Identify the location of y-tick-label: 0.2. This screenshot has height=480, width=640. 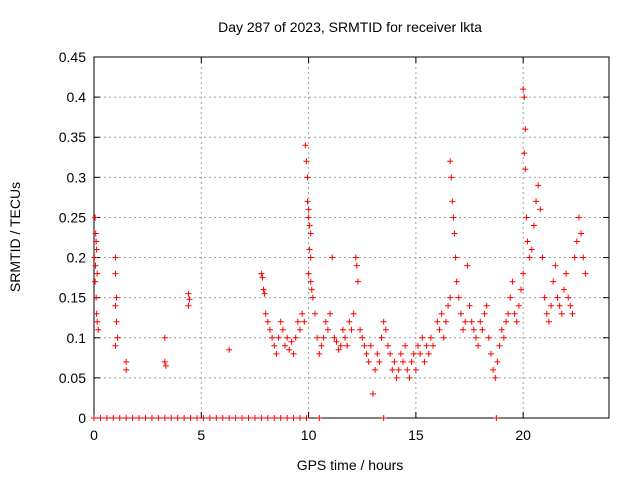
(77, 258).